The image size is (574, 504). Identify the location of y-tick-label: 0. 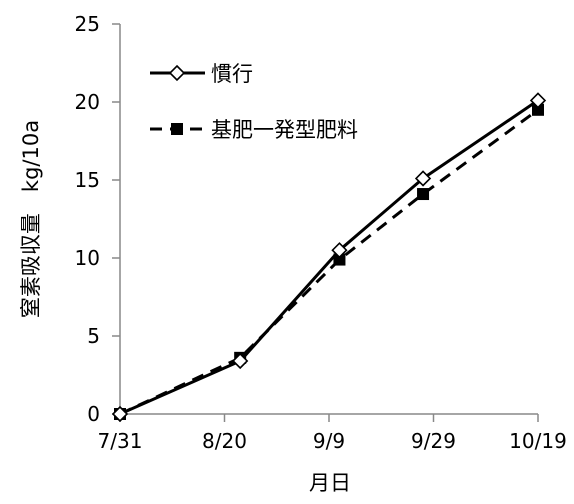
(93, 414).